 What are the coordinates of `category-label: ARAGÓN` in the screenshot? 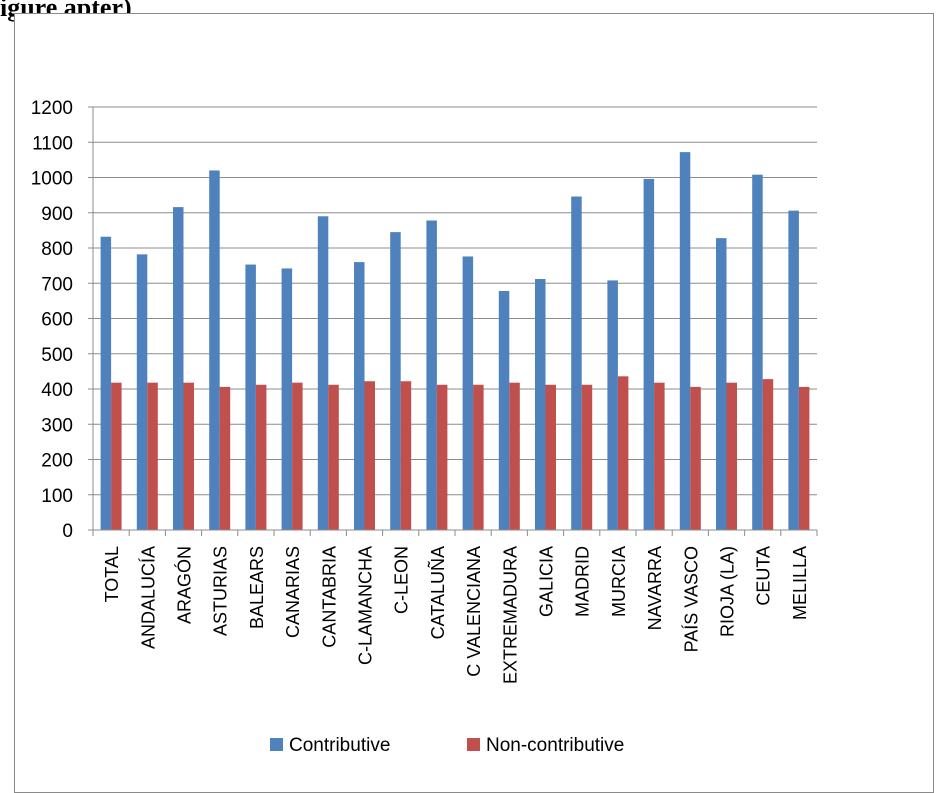 It's located at (184, 585).